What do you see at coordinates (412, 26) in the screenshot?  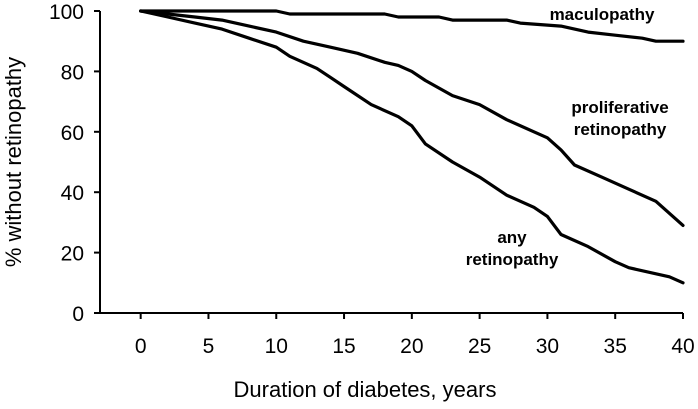 I see `series-line-maculopathy` at bounding box center [412, 26].